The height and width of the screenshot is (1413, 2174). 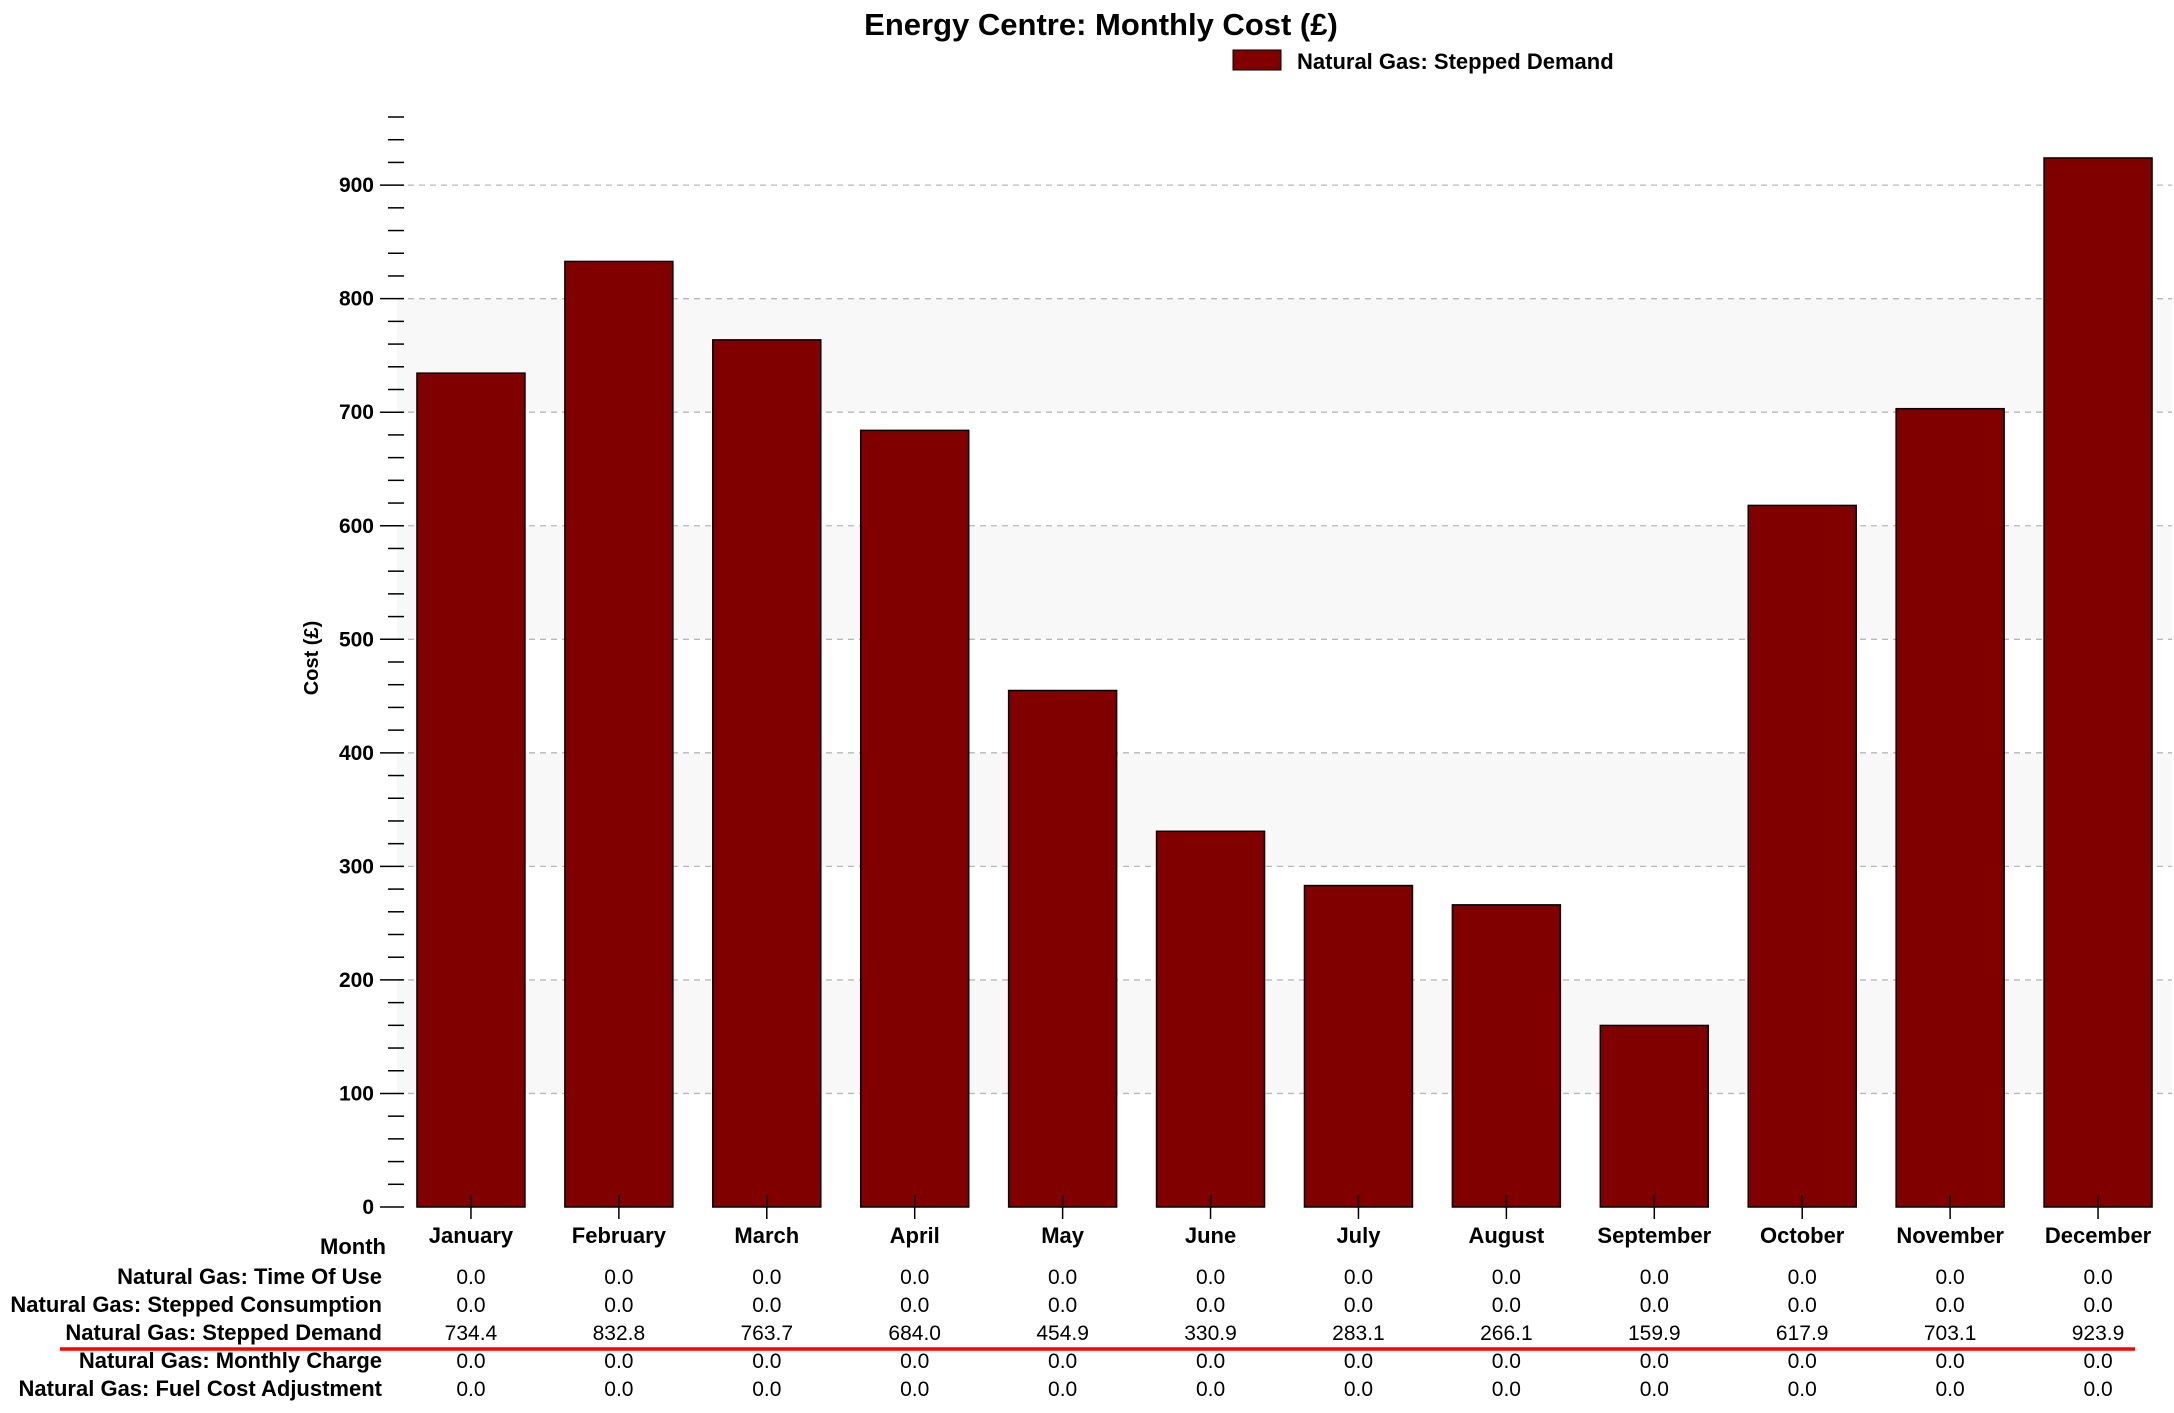 I want to click on legend-label: Natural Gas: Stepped Demand, so click(x=1455, y=61).